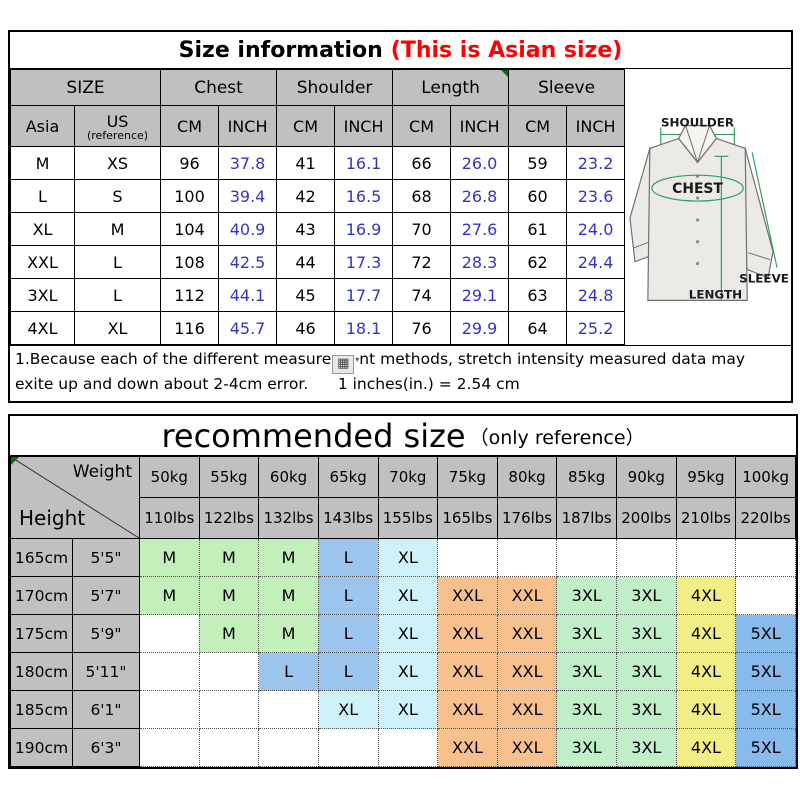 This screenshot has height=800, width=800. Describe the element at coordinates (348, 518) in the screenshot. I see `weight-lbs-header: 143lbs` at that location.